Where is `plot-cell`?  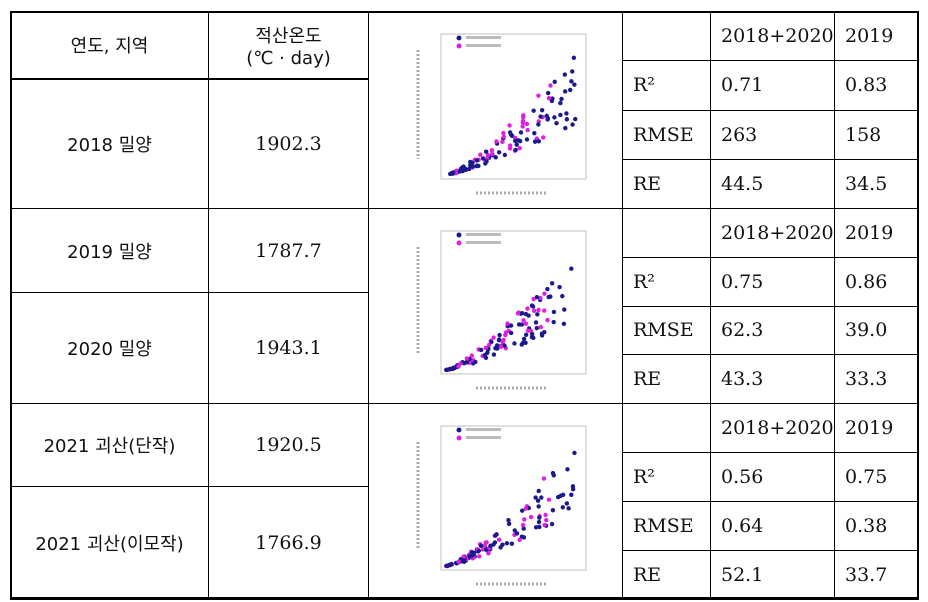 plot-cell is located at coordinates (495, 501).